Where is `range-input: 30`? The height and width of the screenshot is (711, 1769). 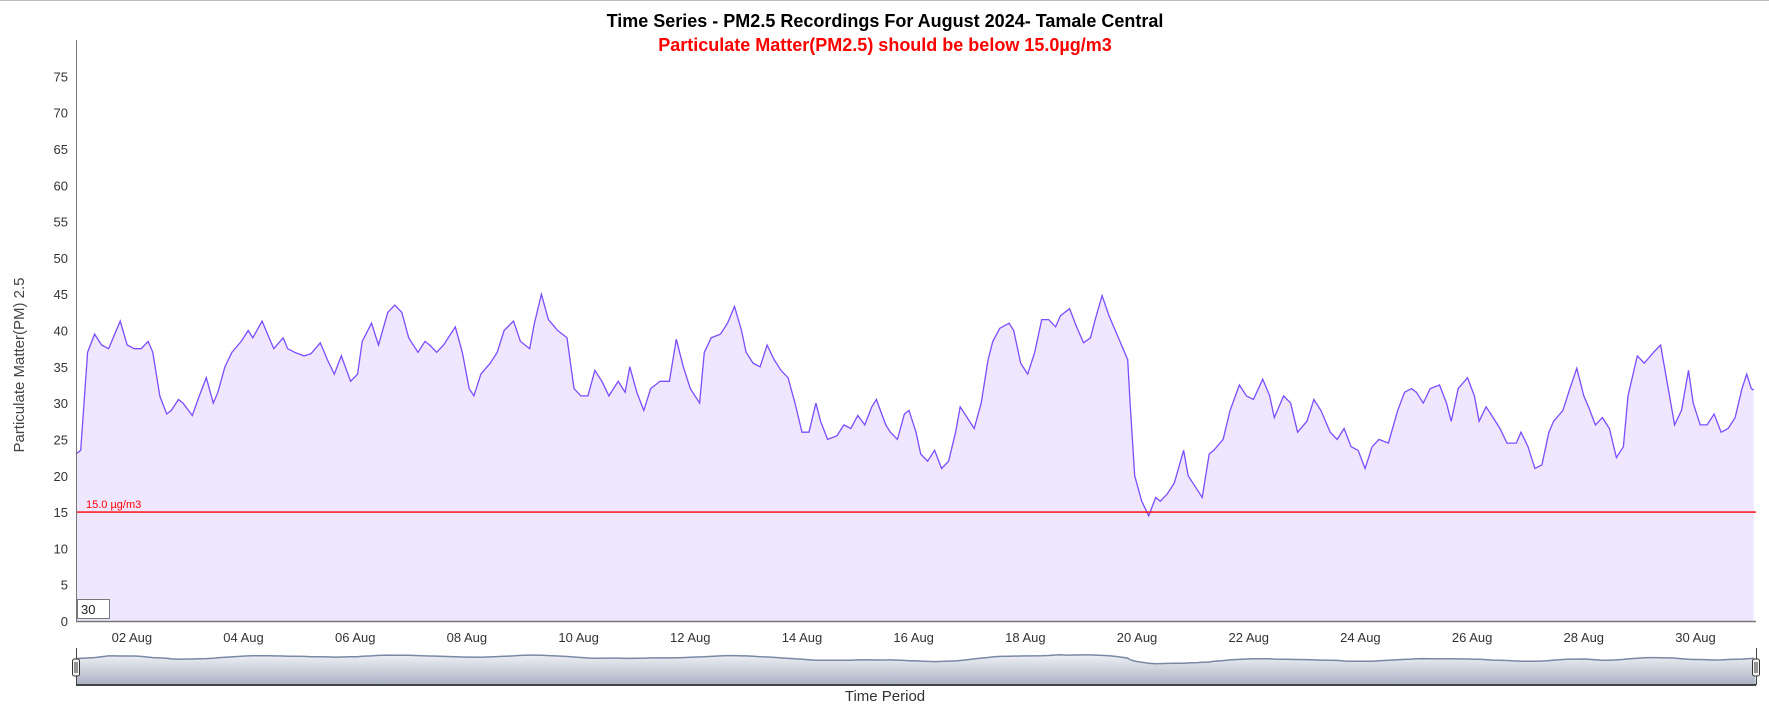 range-input: 30 is located at coordinates (93, 609).